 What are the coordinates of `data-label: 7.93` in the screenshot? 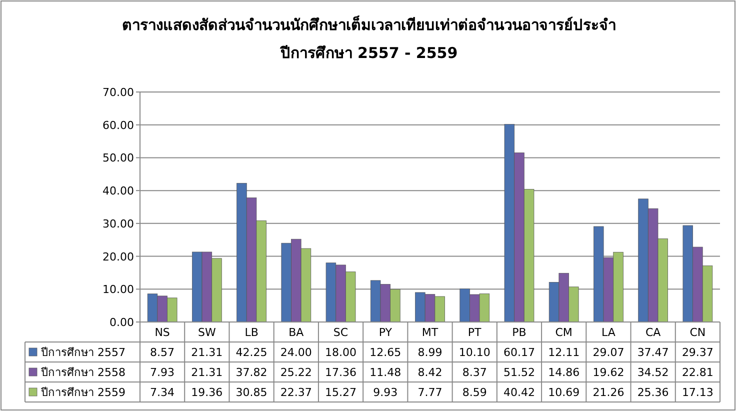 It's located at (162, 372).